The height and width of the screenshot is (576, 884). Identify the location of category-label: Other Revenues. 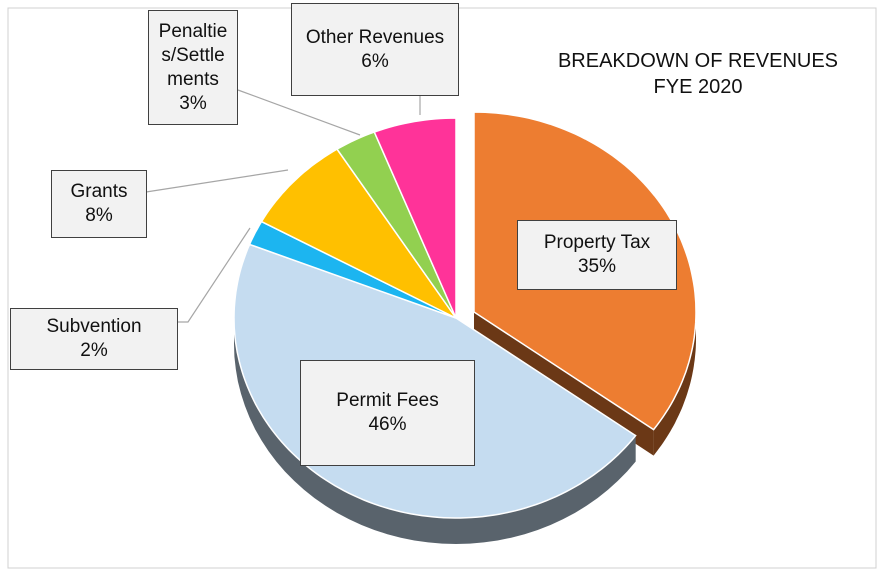
(375, 37).